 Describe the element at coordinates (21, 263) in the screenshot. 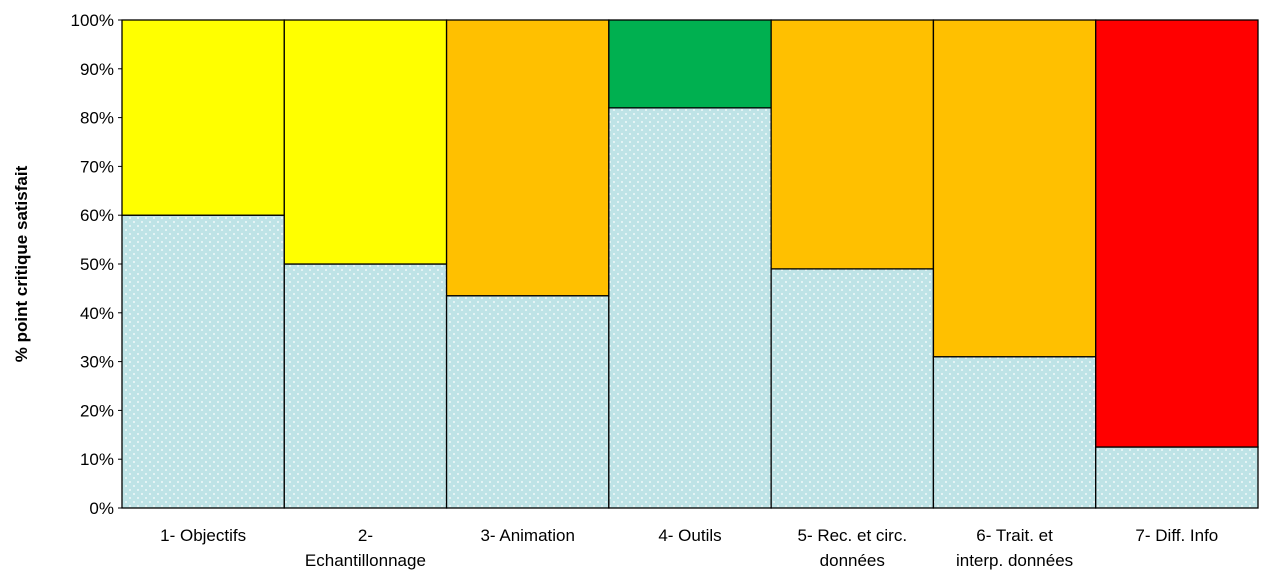

I see `y-axis-label: % point critique satisfait` at that location.